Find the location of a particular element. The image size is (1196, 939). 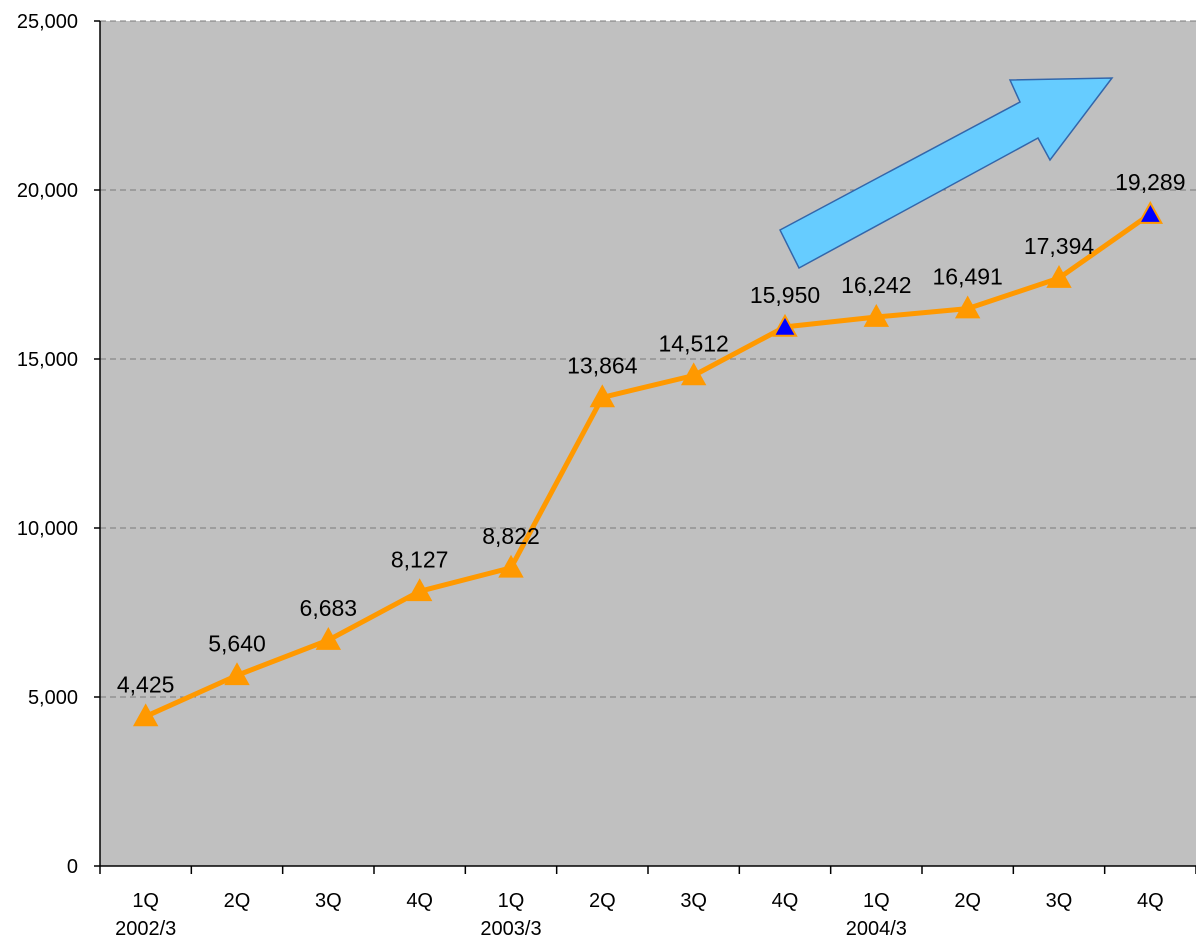

data-label: 19,289 is located at coordinates (1150, 182).